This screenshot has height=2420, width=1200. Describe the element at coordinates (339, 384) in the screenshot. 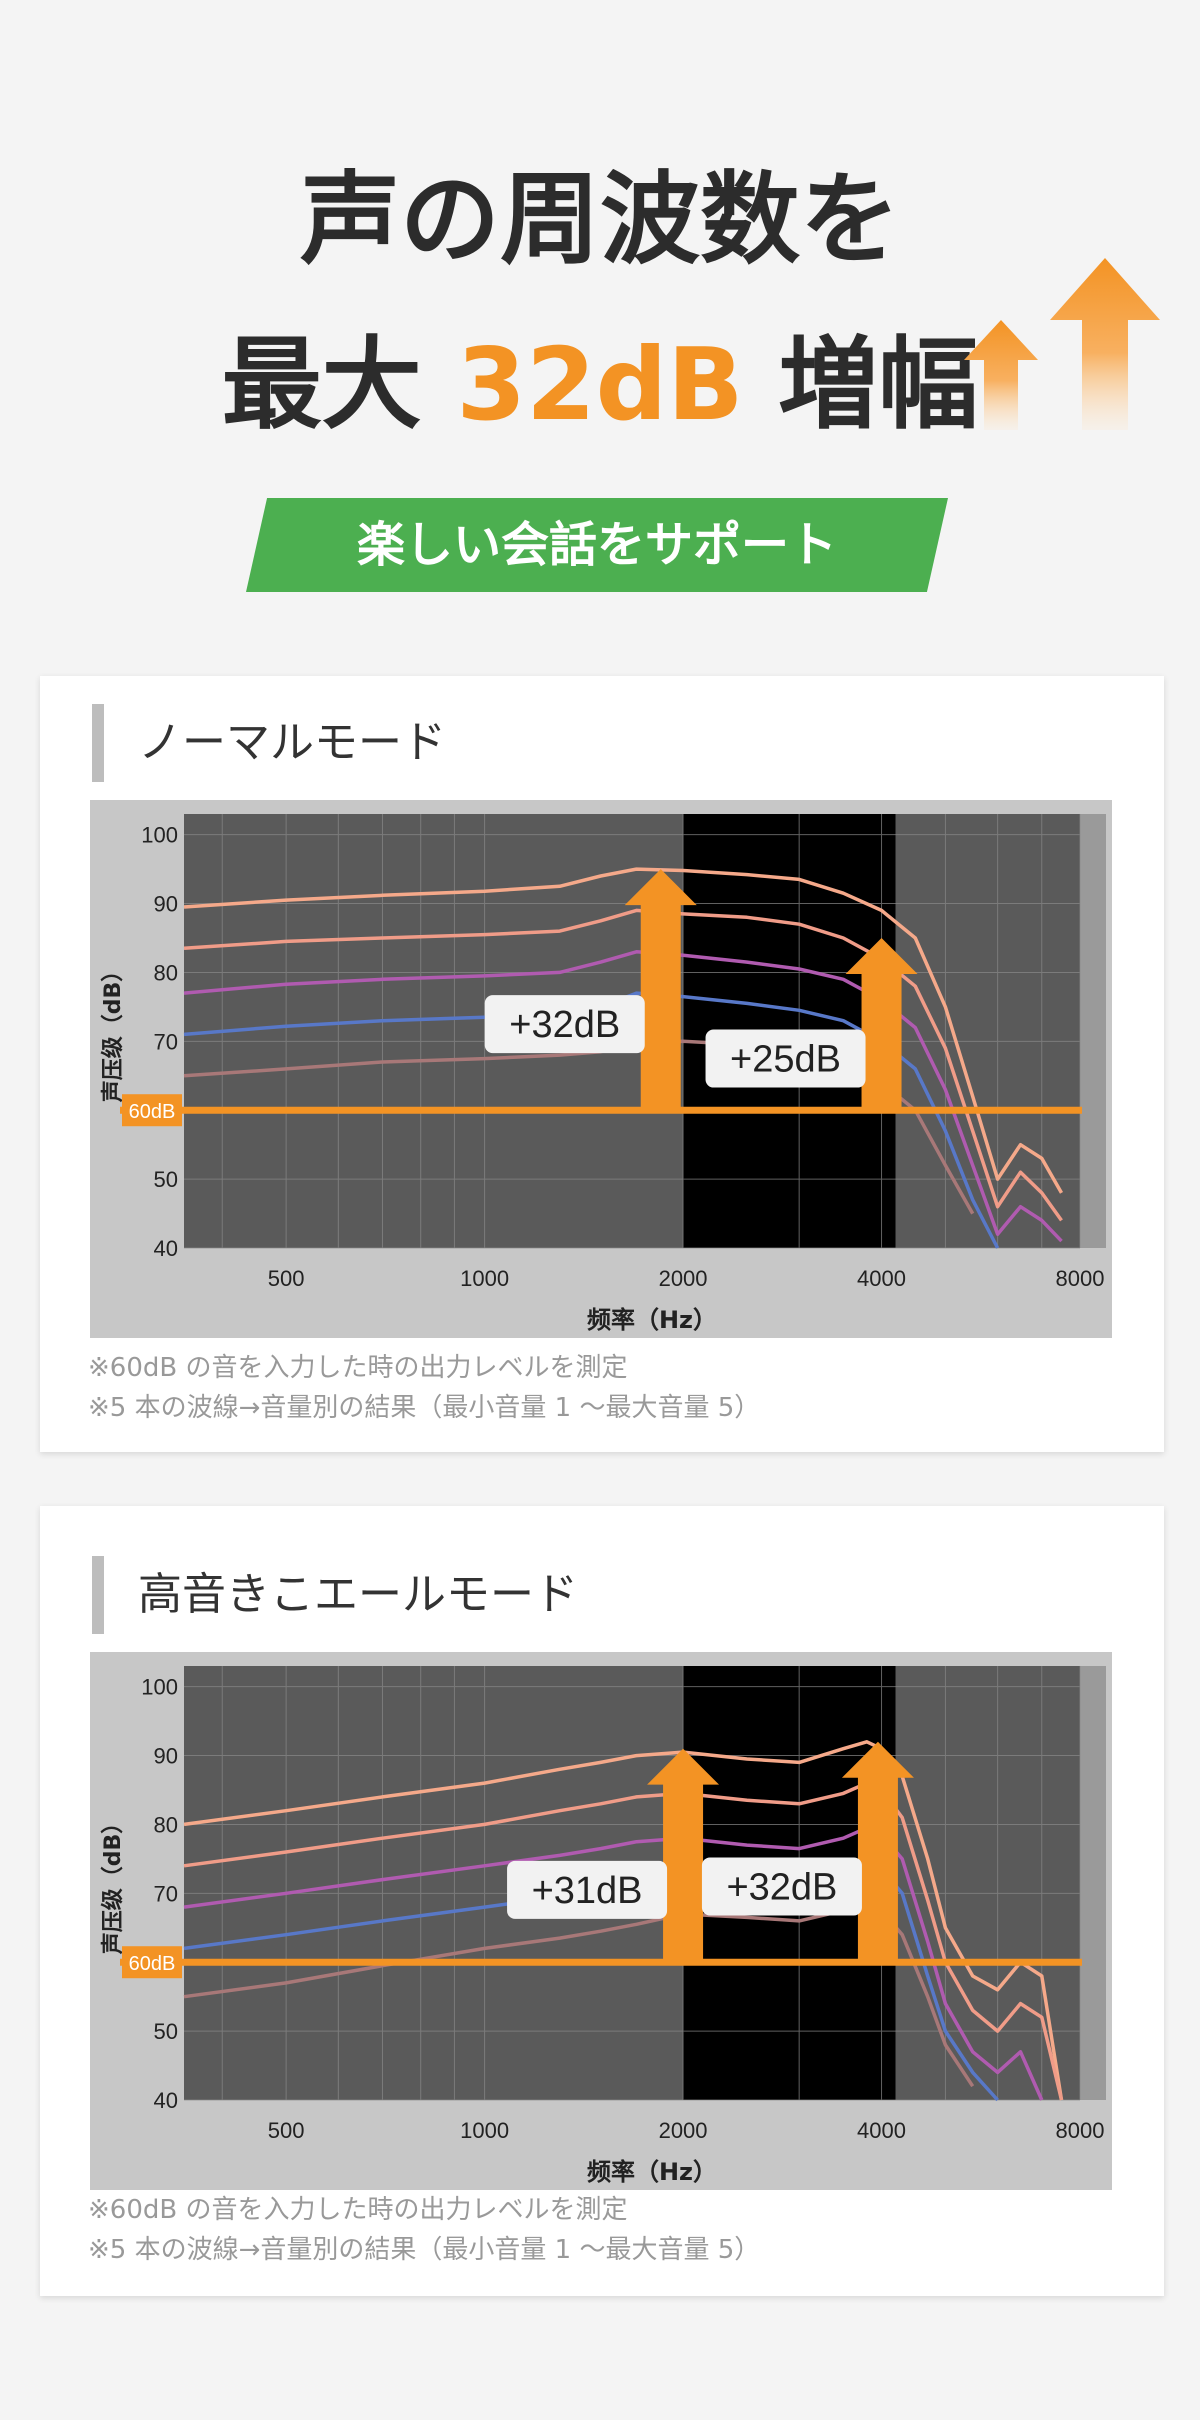

I see `headline-prefix: 最大` at that location.